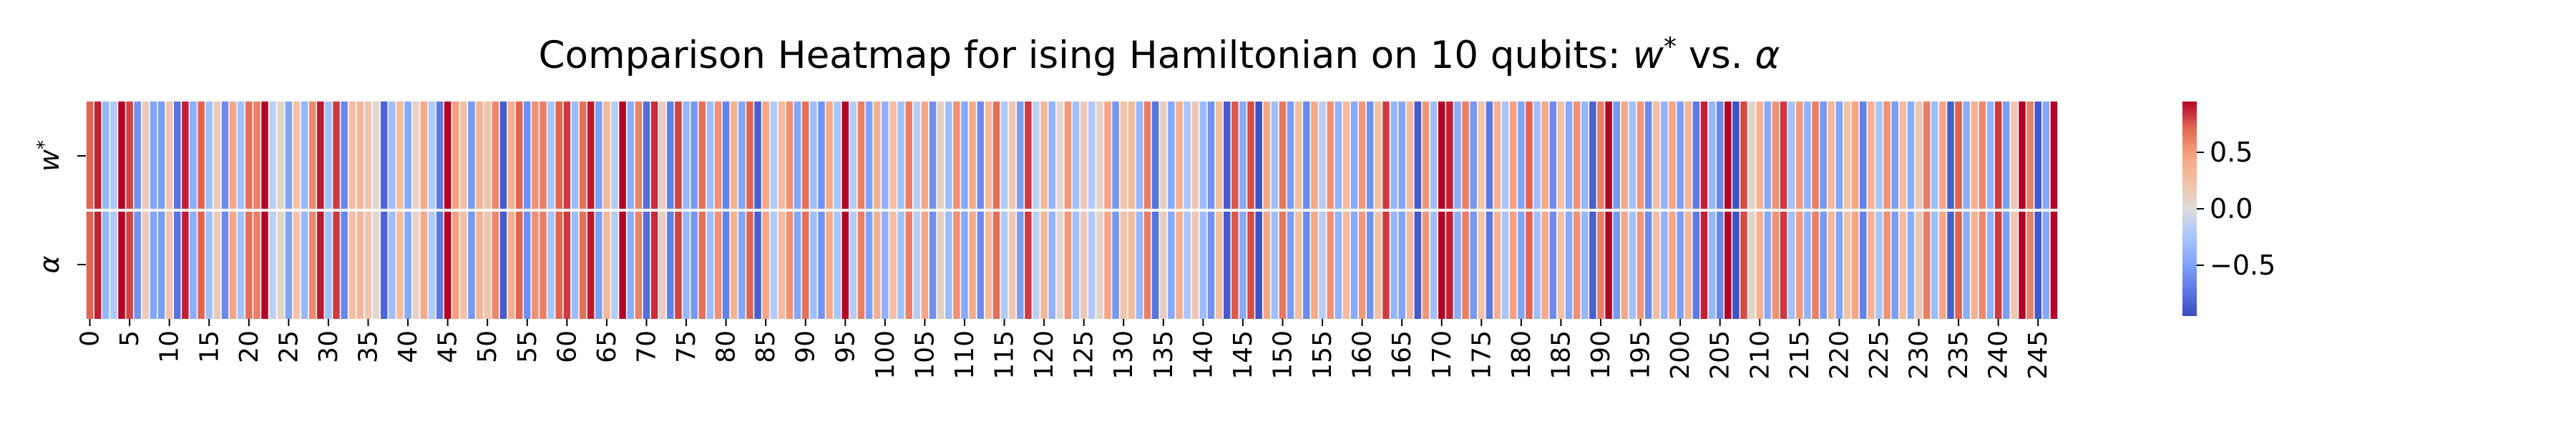 The image size is (2576, 429). Describe the element at coordinates (130, 338) in the screenshot. I see `x-tick-label: 5` at that location.